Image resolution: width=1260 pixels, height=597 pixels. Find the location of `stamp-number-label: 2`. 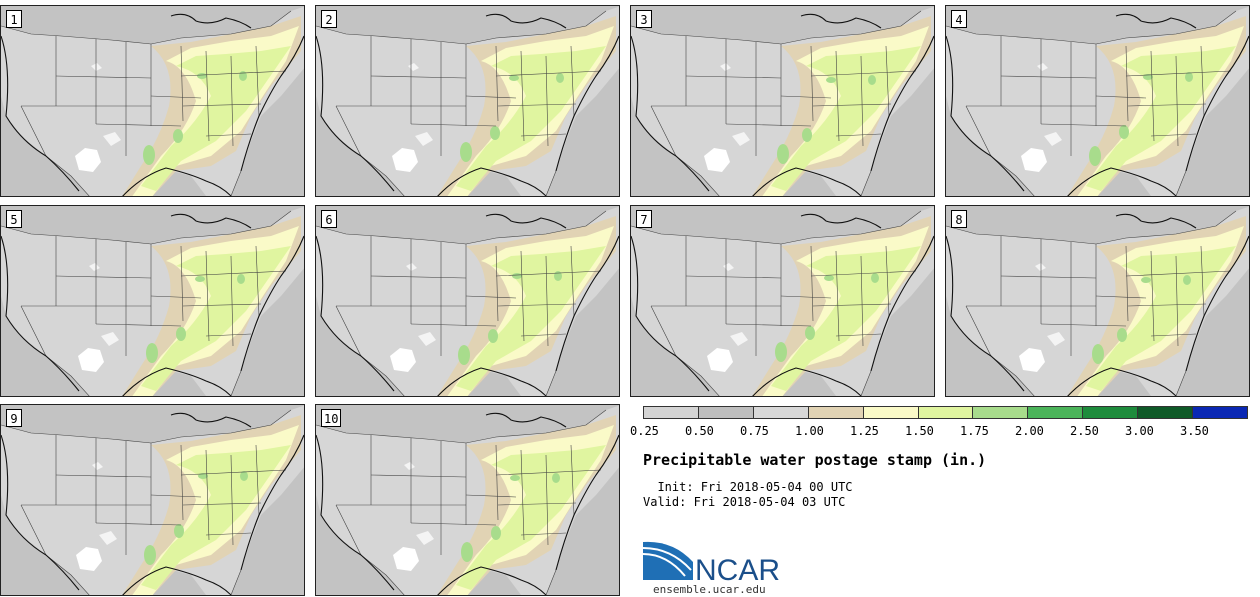

stamp-number-label: 2 is located at coordinates (329, 19).